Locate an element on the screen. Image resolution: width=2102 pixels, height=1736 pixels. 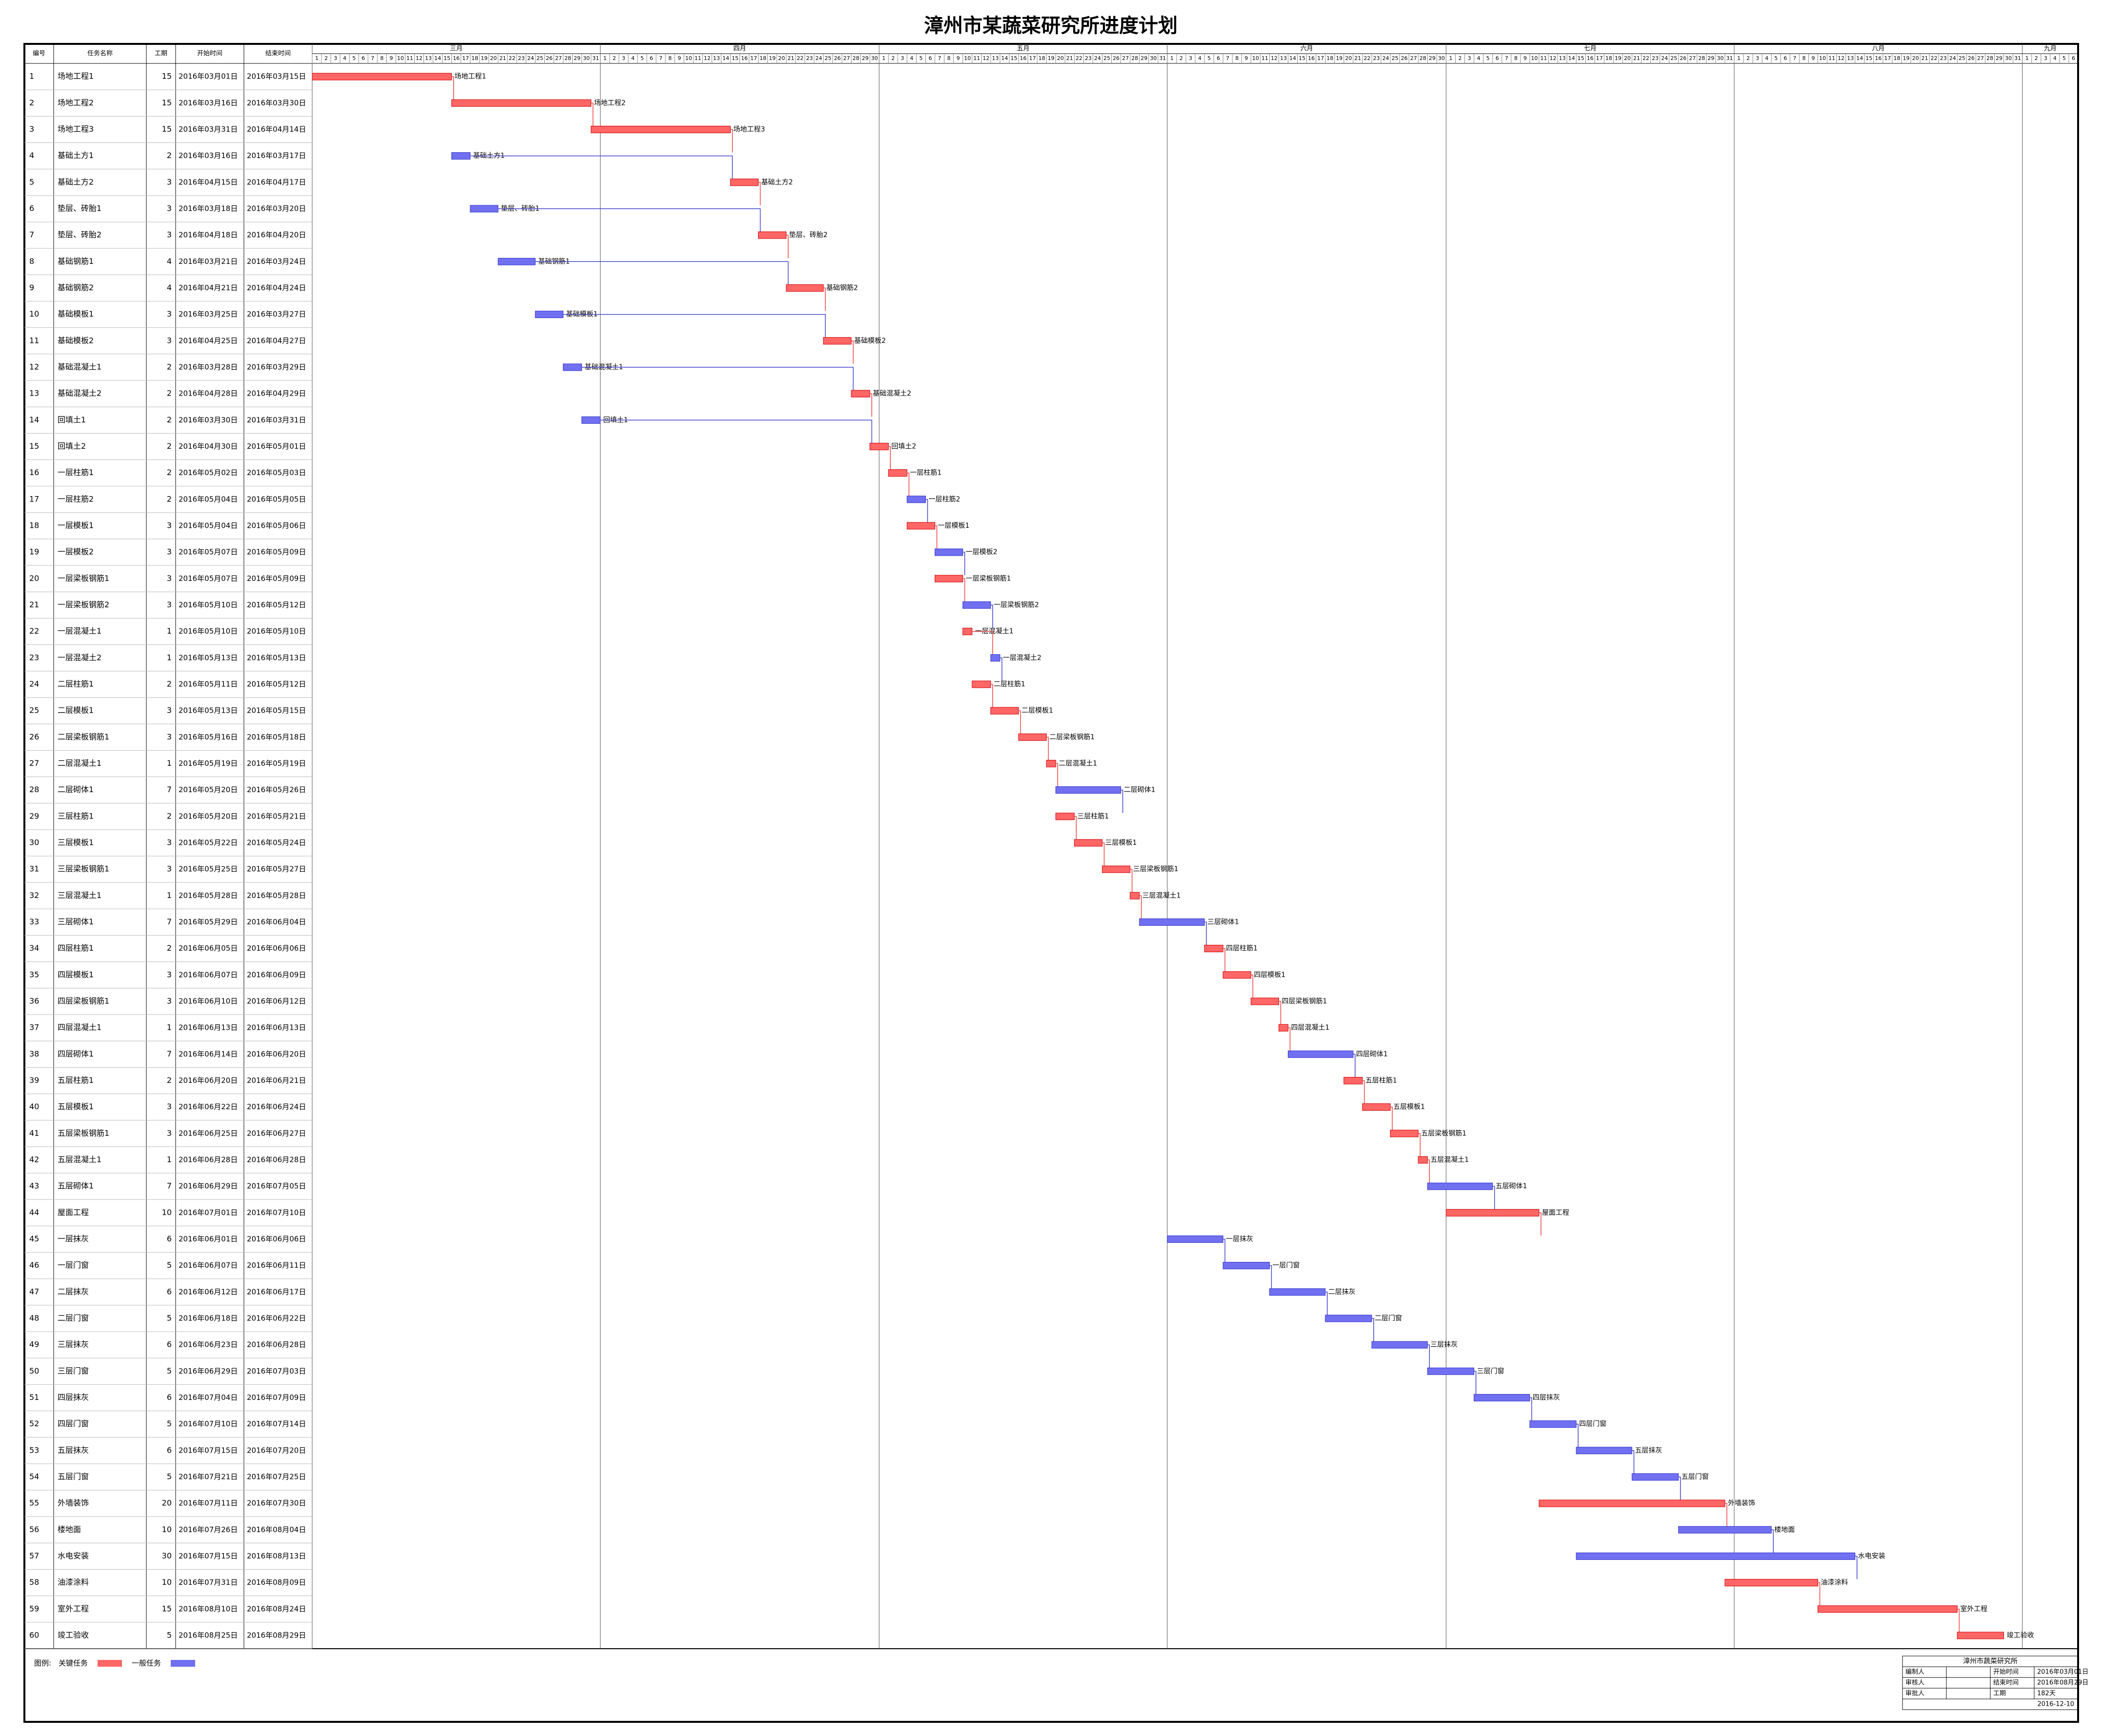
end-date: 2016年05月12日 is located at coordinates (276, 604).